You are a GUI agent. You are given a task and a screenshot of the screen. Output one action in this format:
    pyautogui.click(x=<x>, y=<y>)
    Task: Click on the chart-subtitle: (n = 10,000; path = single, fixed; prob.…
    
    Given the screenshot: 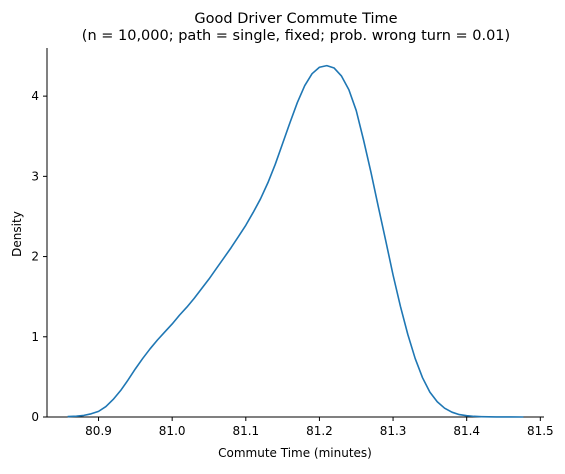 What is the action you would take?
    pyautogui.click(x=296, y=36)
    